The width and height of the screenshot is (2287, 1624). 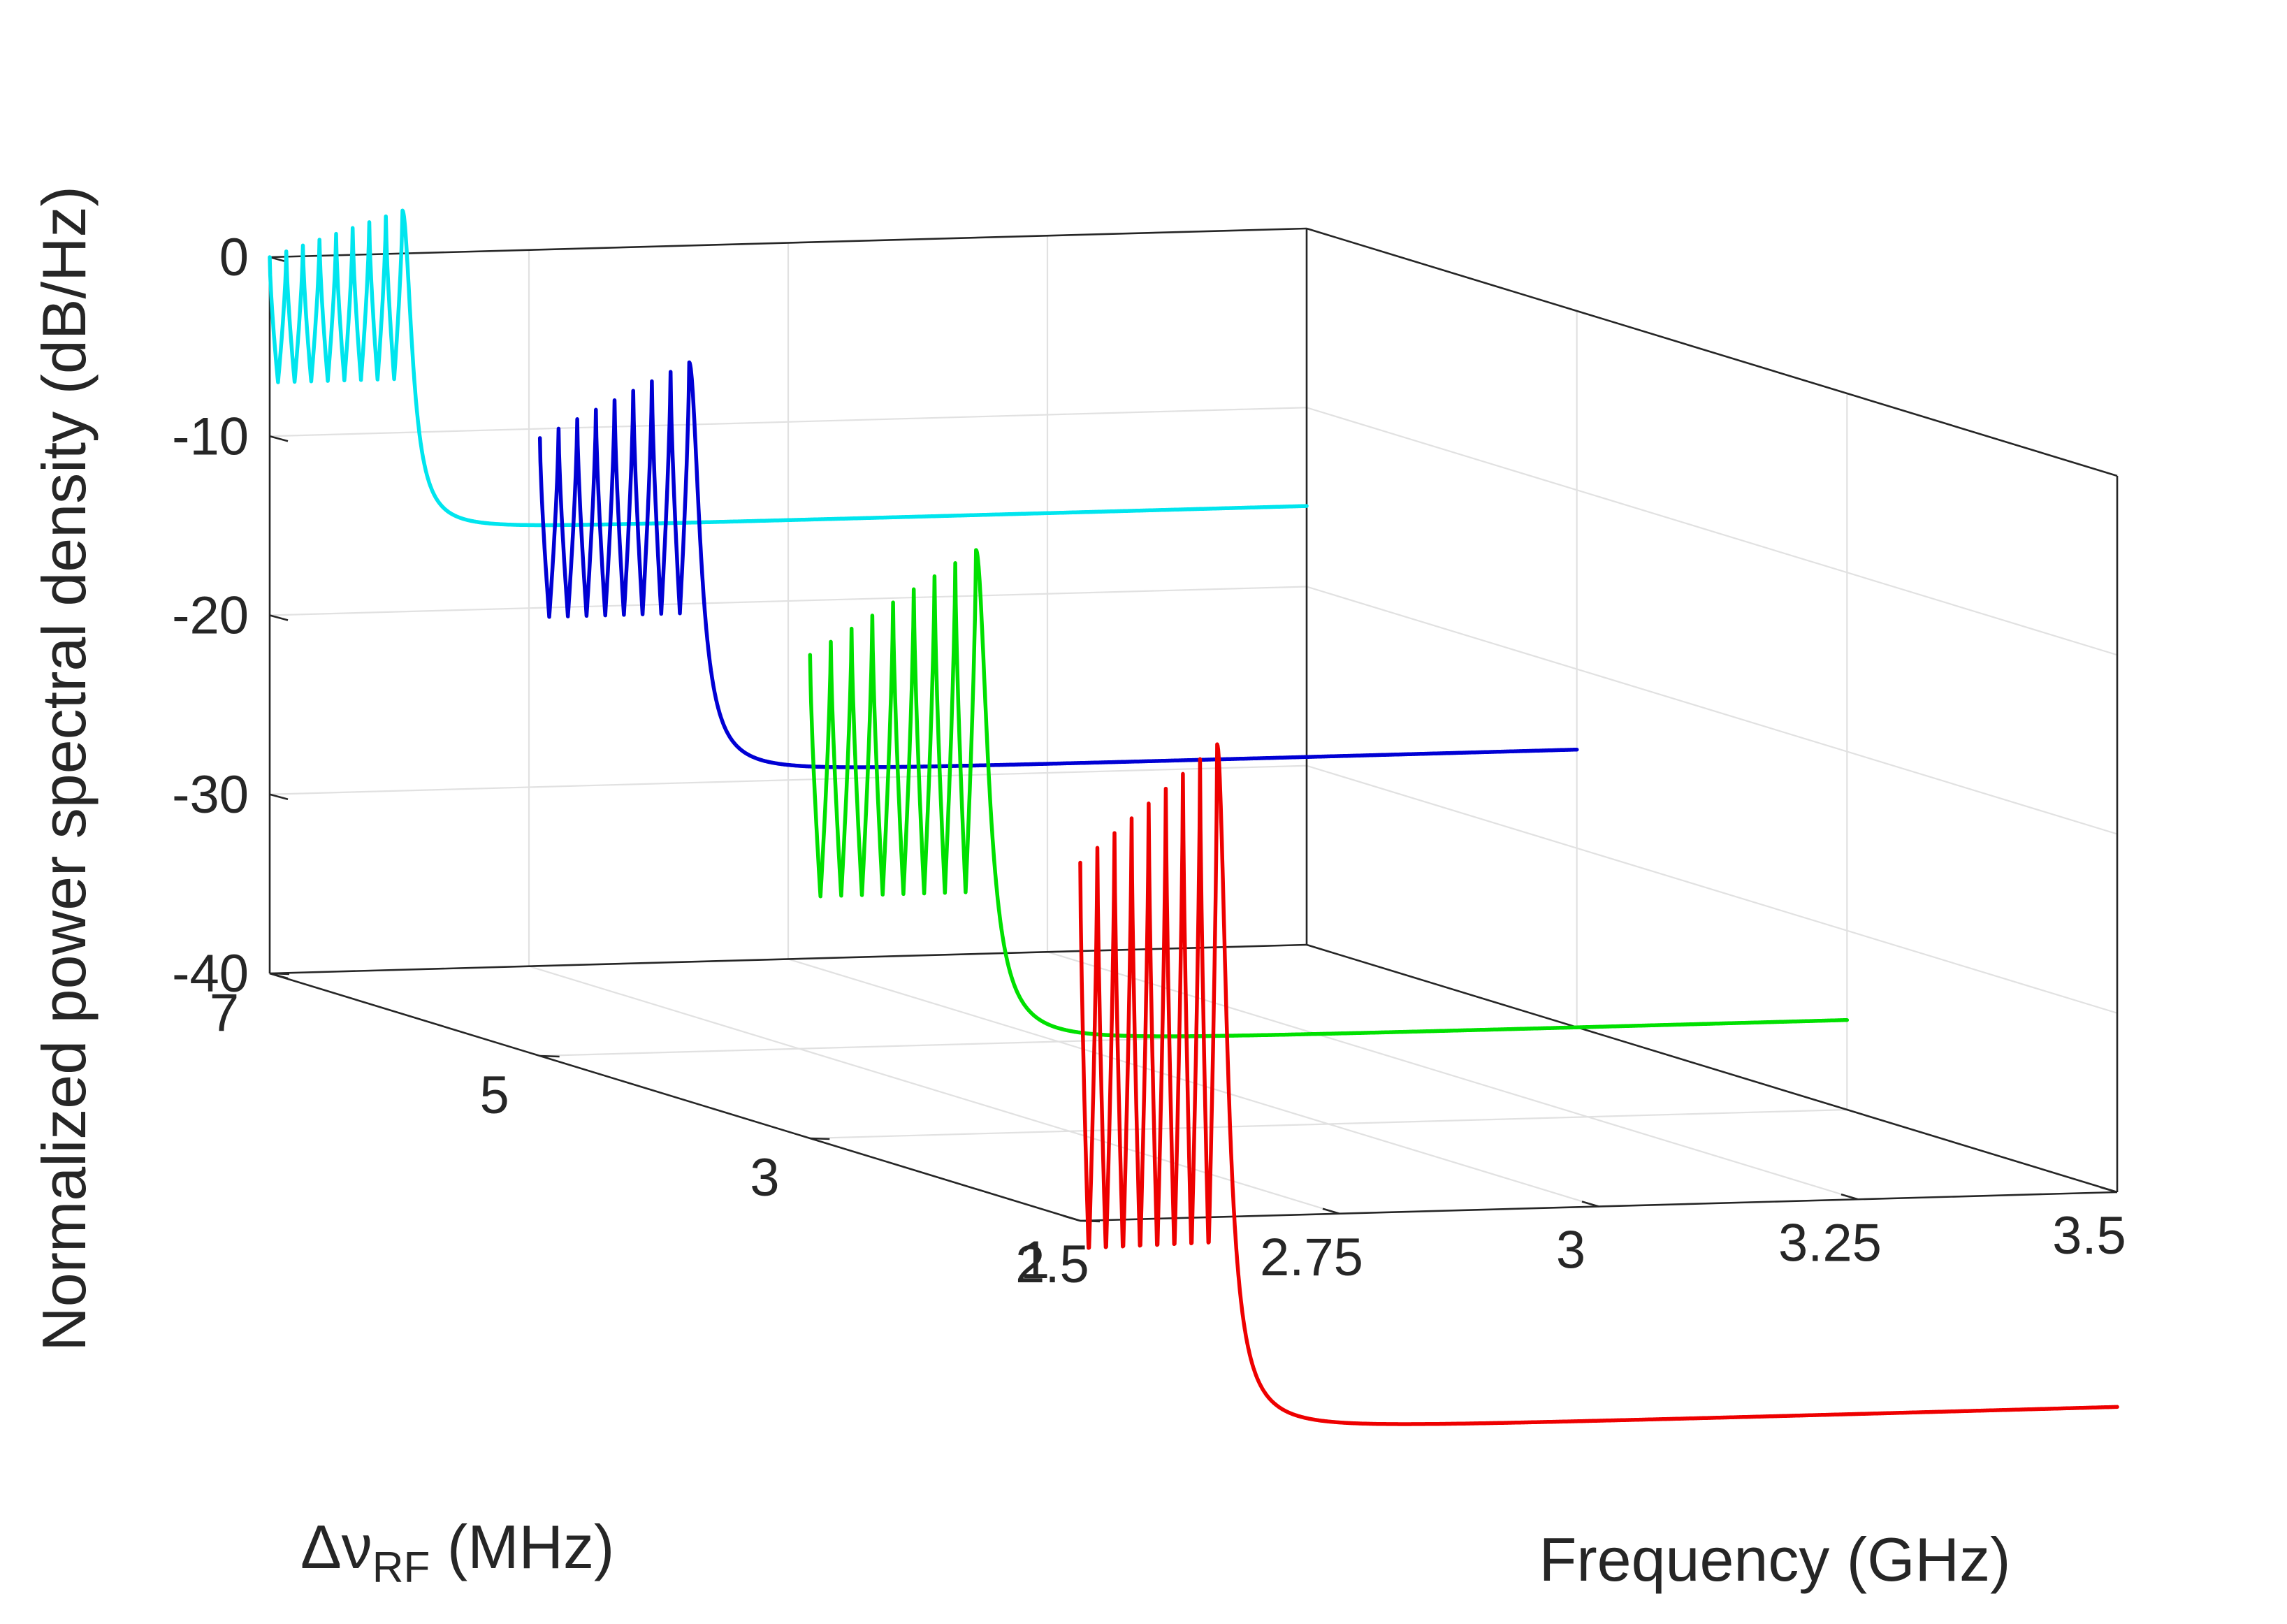 I want to click on x-tick-label: 3.25, so click(x=1830, y=1243).